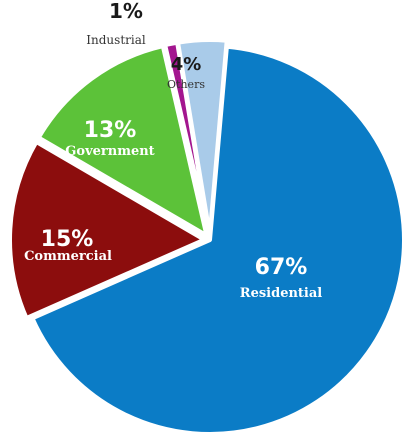  I want to click on government-category-label: Government, so click(109, 151).